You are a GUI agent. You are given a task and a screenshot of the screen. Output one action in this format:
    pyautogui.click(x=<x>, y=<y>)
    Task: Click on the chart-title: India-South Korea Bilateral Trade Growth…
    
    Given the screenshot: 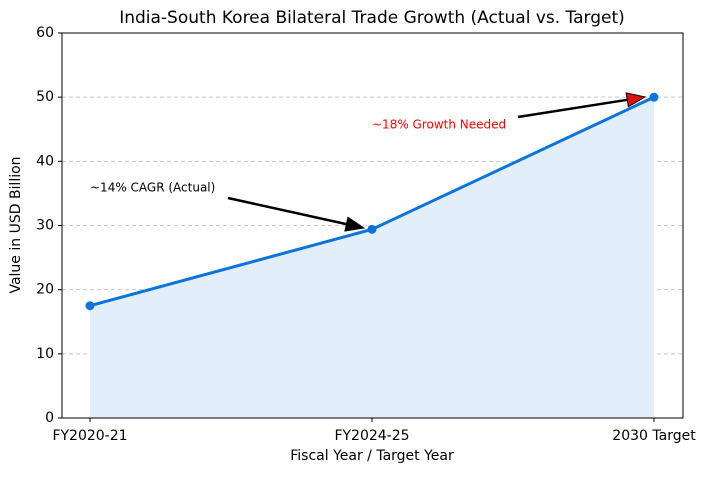 What is the action you would take?
    pyautogui.click(x=372, y=18)
    